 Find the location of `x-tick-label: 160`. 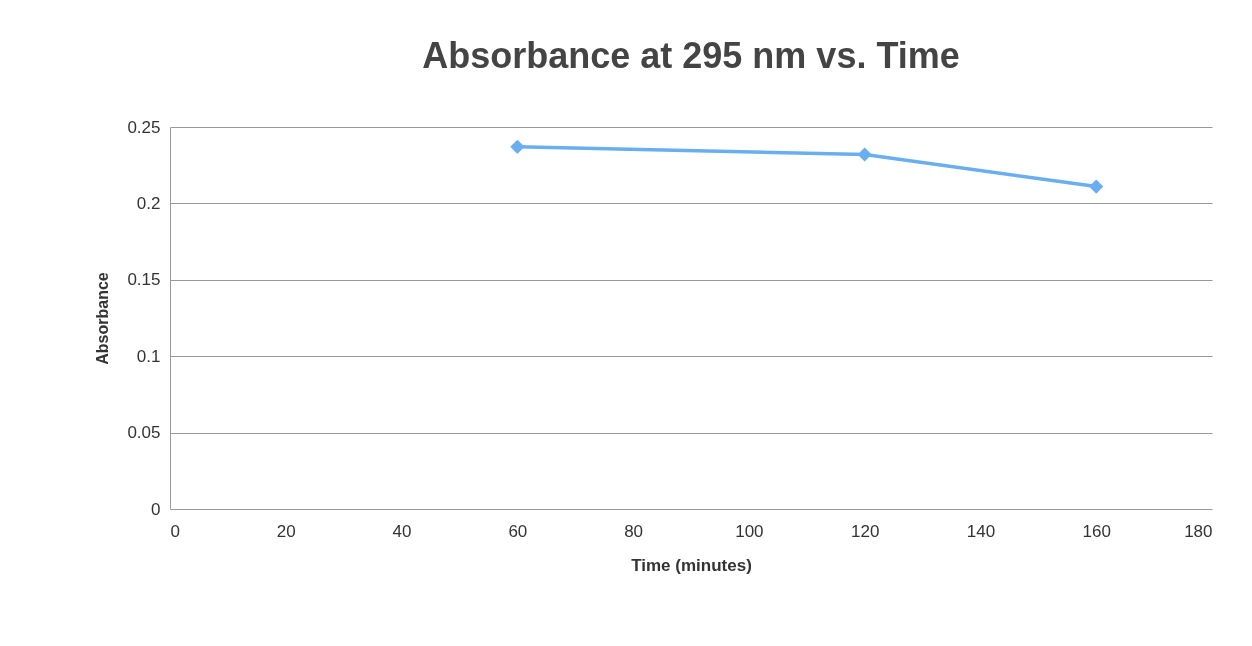

x-tick-label: 160 is located at coordinates (1096, 531).